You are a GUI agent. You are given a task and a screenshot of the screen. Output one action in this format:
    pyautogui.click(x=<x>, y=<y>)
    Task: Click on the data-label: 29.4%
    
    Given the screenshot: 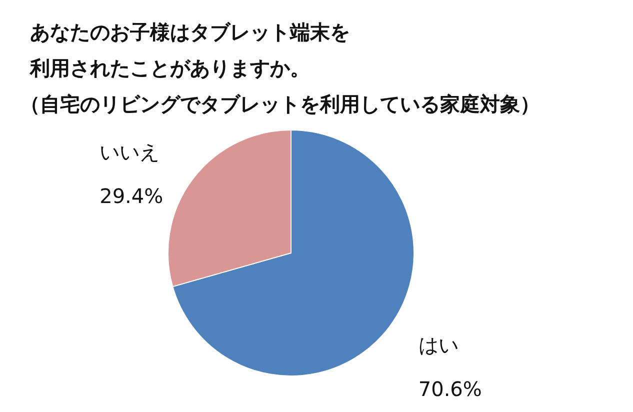 What is the action you would take?
    pyautogui.click(x=132, y=196)
    